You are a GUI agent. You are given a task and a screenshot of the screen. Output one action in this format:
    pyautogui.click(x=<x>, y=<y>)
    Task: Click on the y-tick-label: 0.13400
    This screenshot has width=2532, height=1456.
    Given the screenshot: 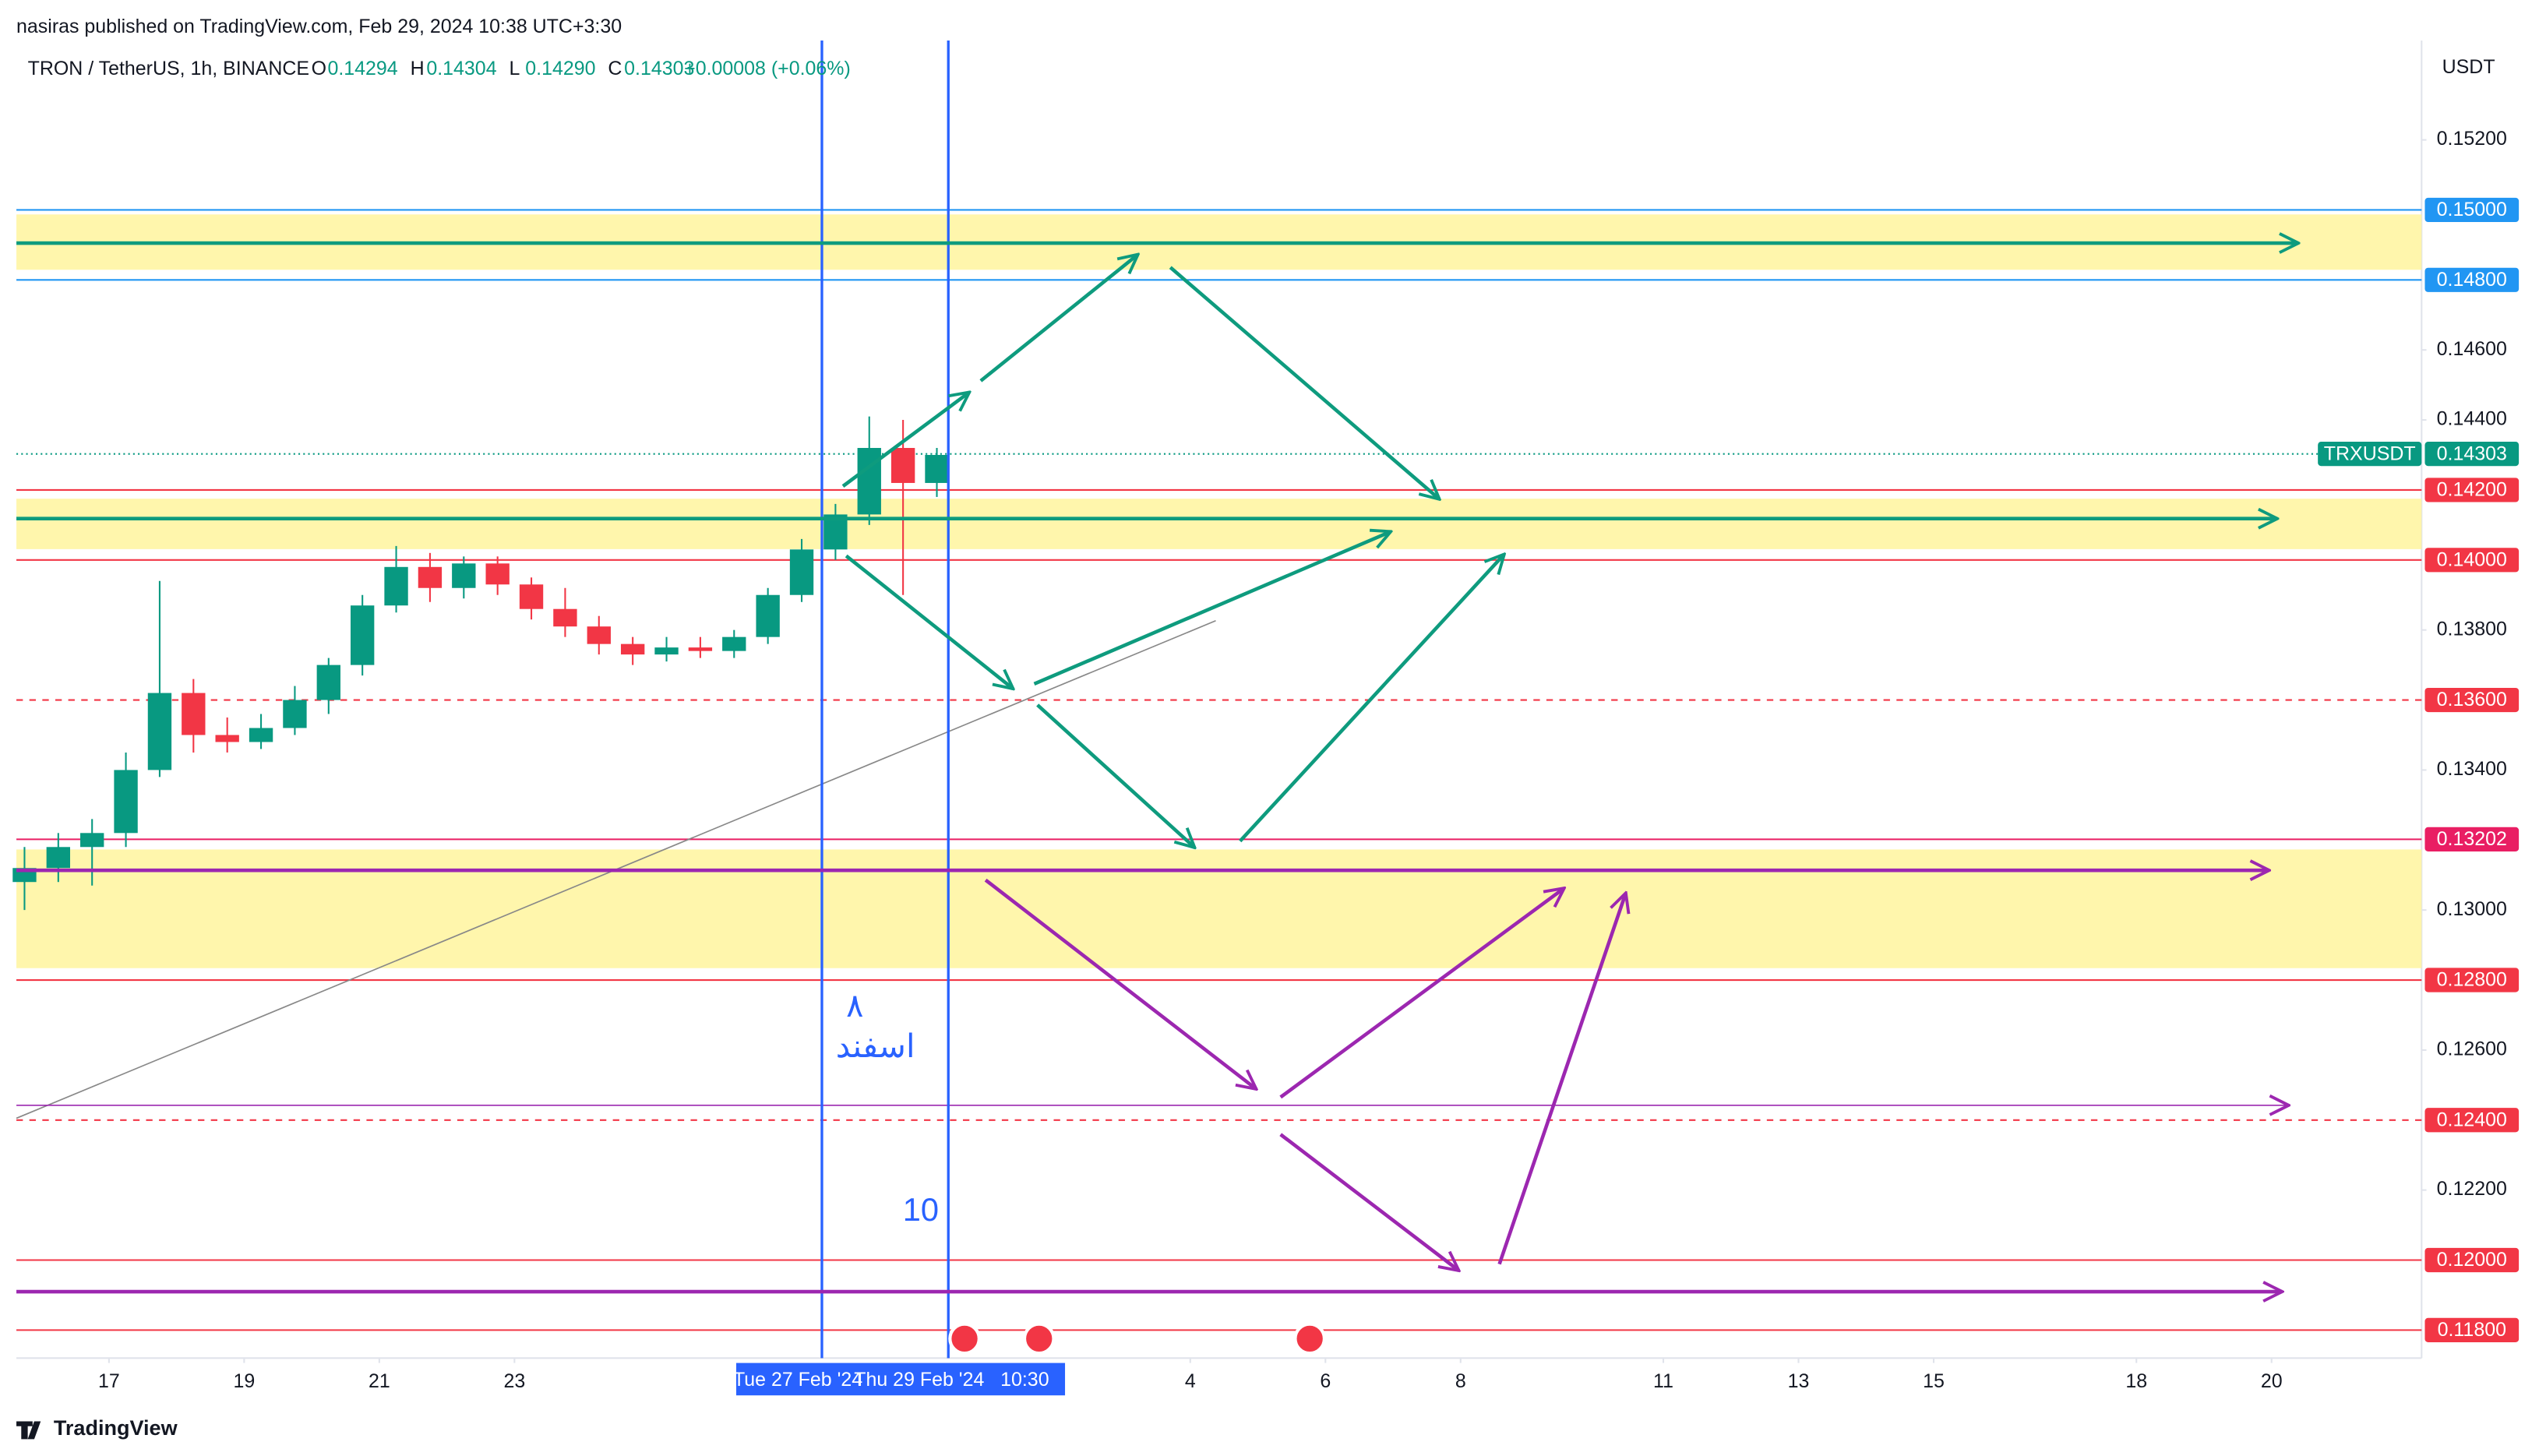 What is the action you would take?
    pyautogui.click(x=2472, y=769)
    